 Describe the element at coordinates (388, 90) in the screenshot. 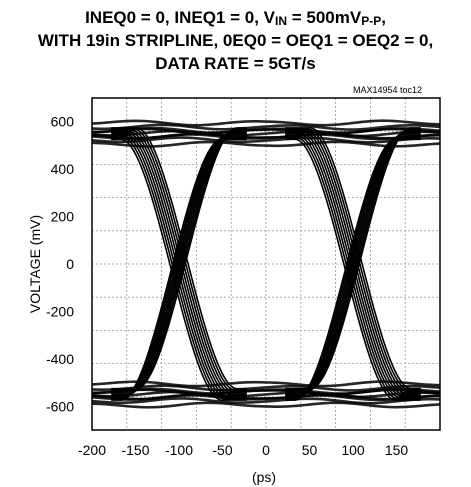

I see `figure-tag: MAX14954 toc12` at that location.